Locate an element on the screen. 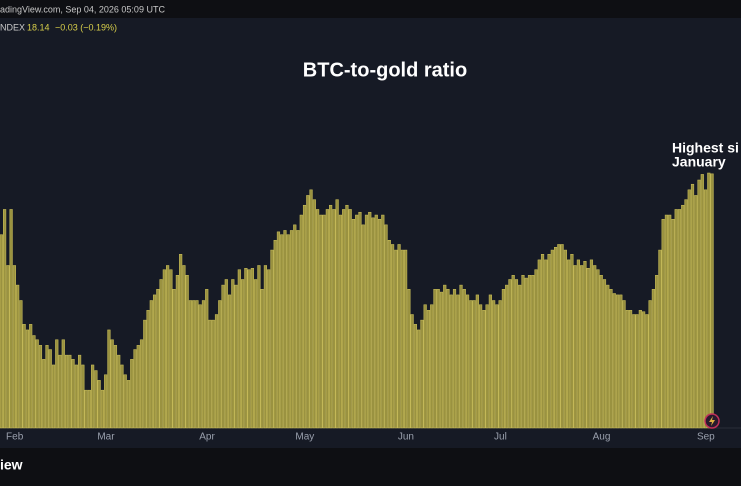 The width and height of the screenshot is (741, 486). icon is located at coordinates (712, 421).